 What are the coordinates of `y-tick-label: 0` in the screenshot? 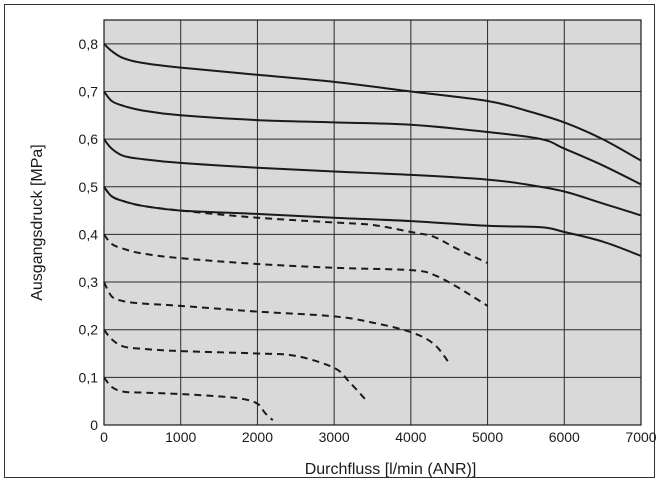 It's located at (94, 425).